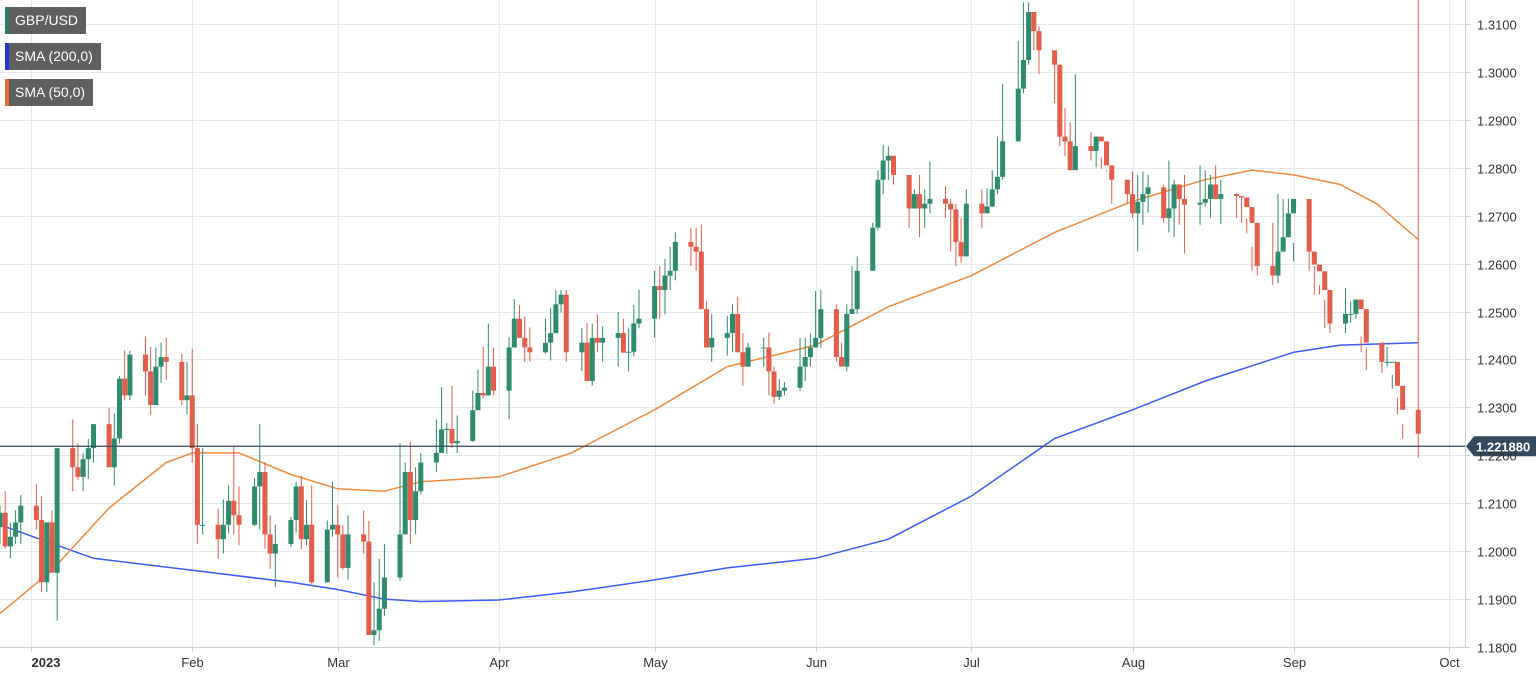  Describe the element at coordinates (55, 56) in the screenshot. I see `legend-sma200-label: SMA (200,0)` at that location.